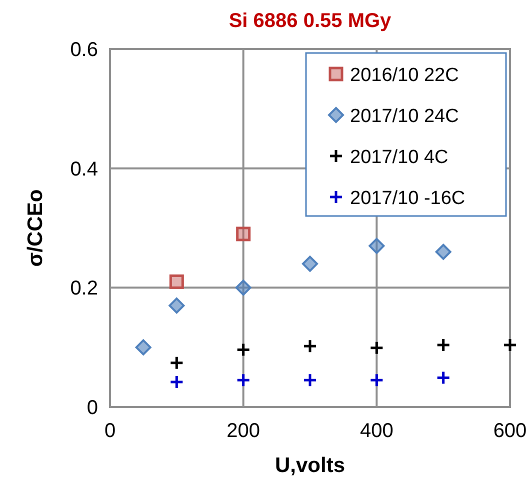 Image resolution: width=532 pixels, height=480 pixels. Describe the element at coordinates (404, 75) in the screenshot. I see `legend-label: 2016/10 22C` at that location.